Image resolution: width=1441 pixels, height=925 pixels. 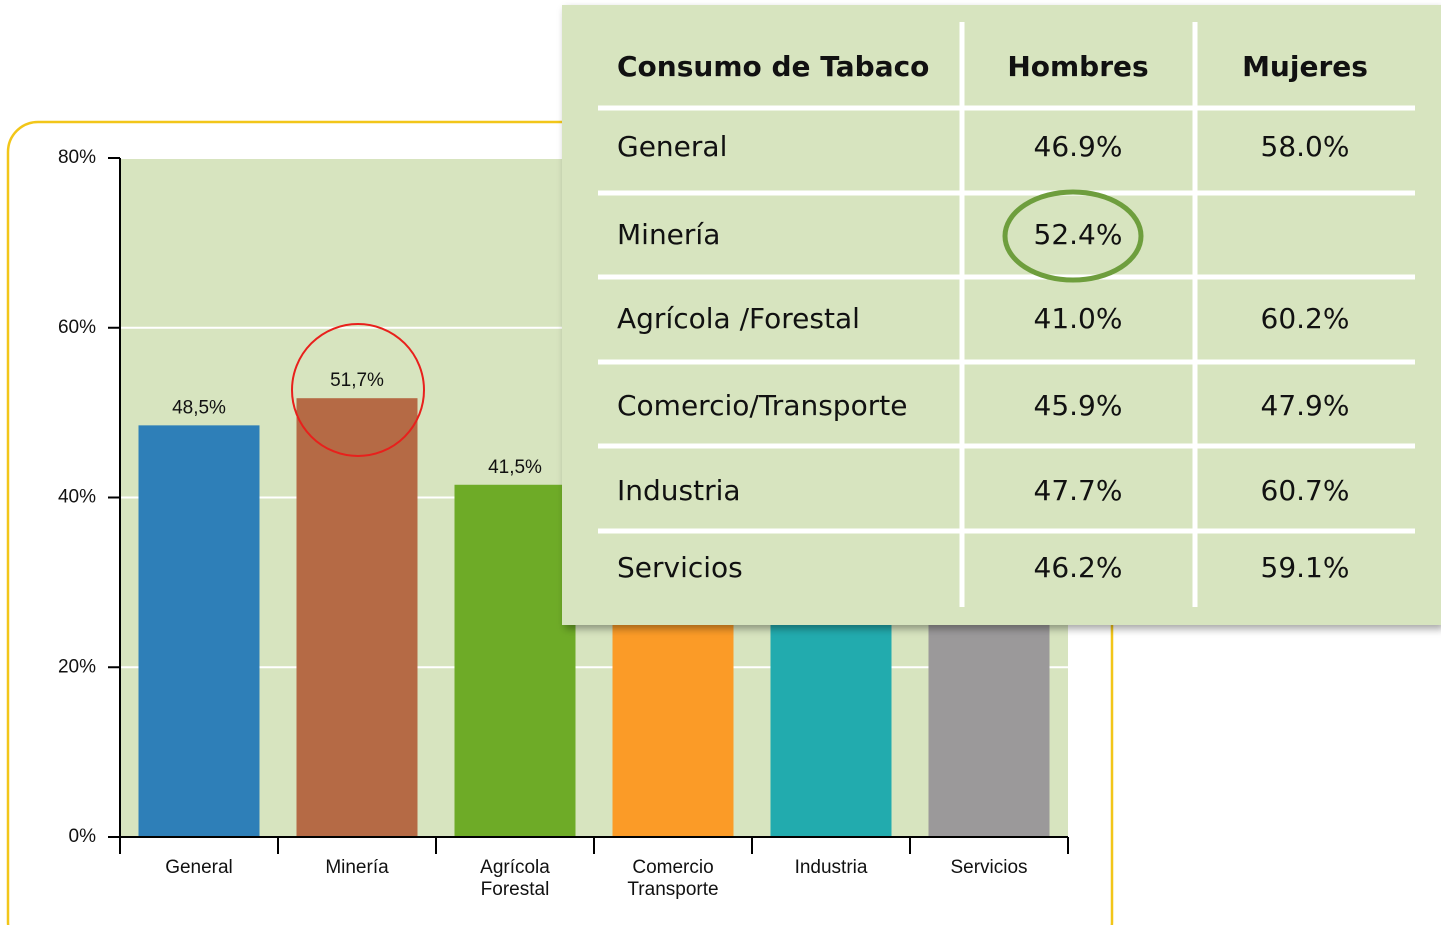 What do you see at coordinates (1305, 66) in the screenshot?
I see `header-cell: Mujeres` at bounding box center [1305, 66].